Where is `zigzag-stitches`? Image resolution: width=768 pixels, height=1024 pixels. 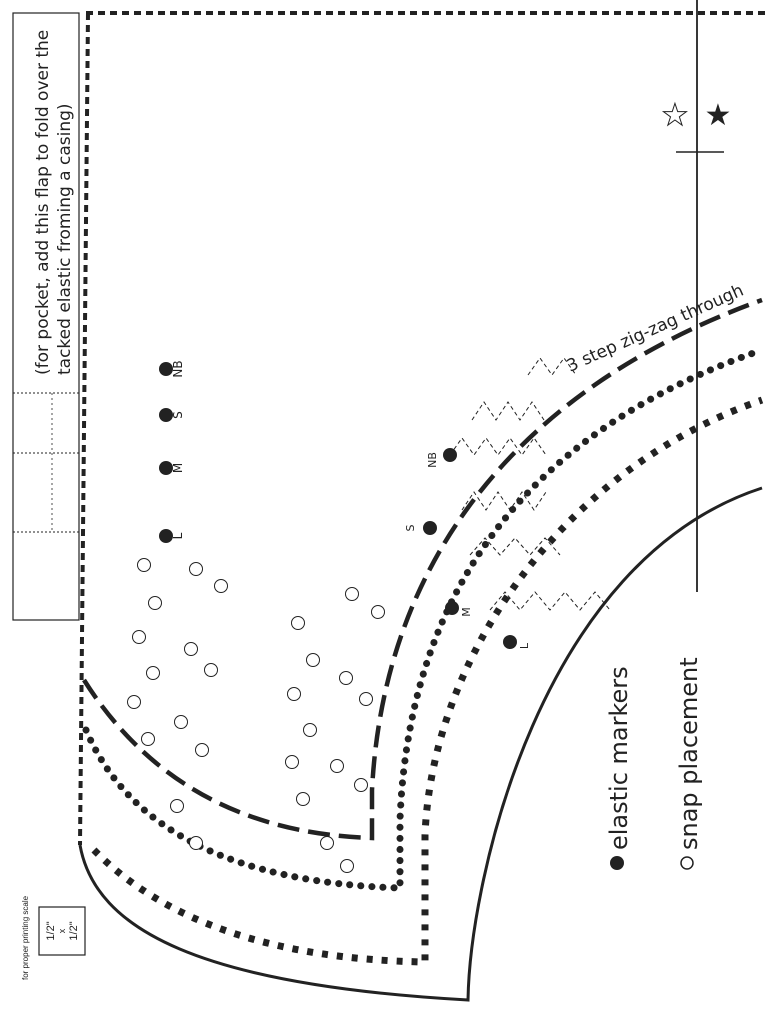 zigzag-stitches is located at coordinates (530, 484).